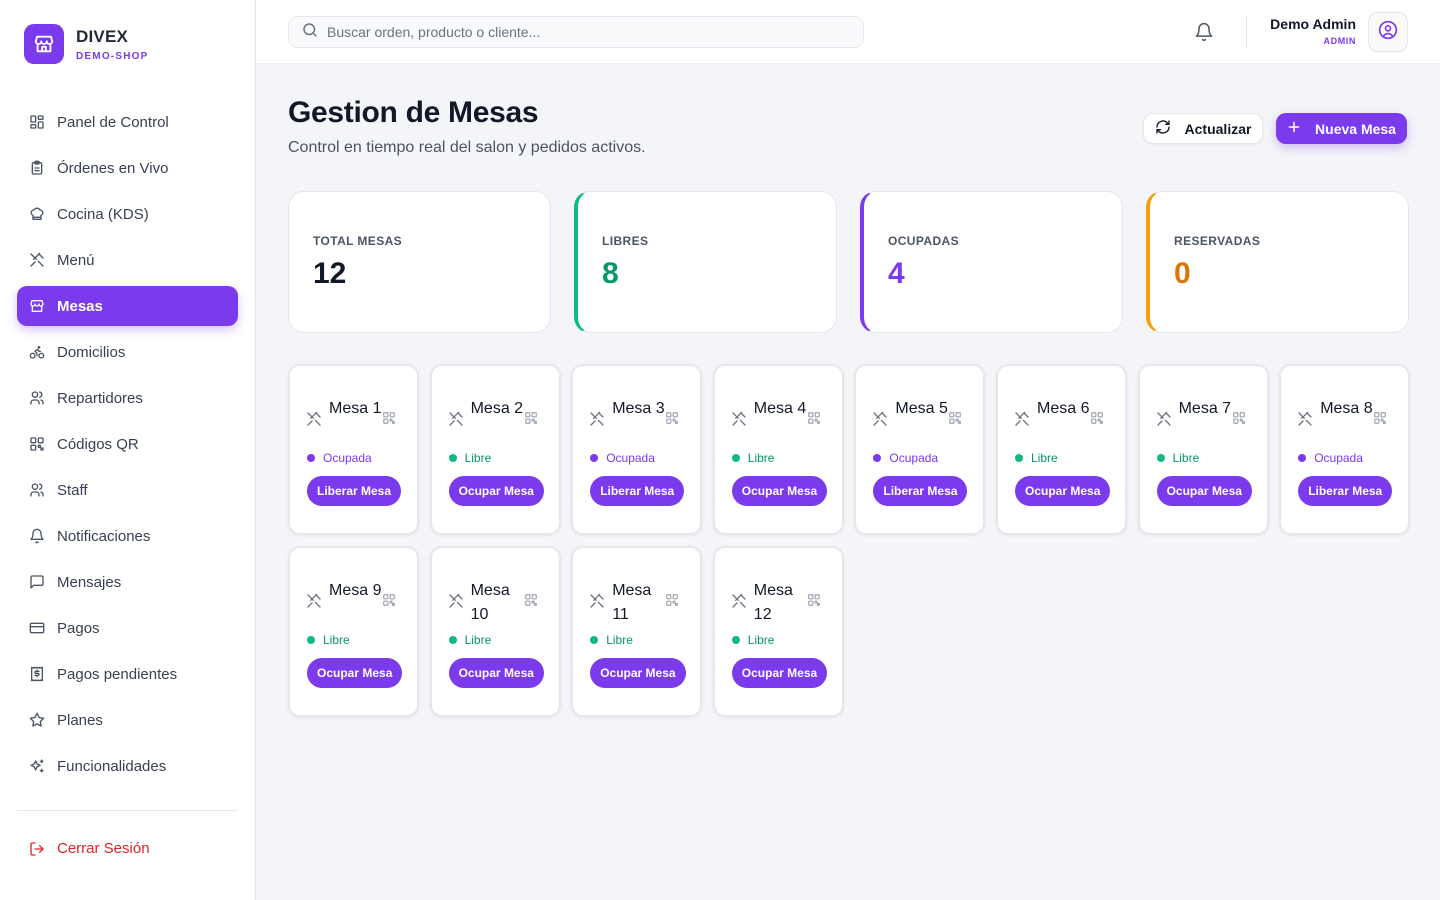 The width and height of the screenshot is (1440, 900). I want to click on table-card: Mesa 6 Libre Ocupar Mesa, so click(1061, 449).